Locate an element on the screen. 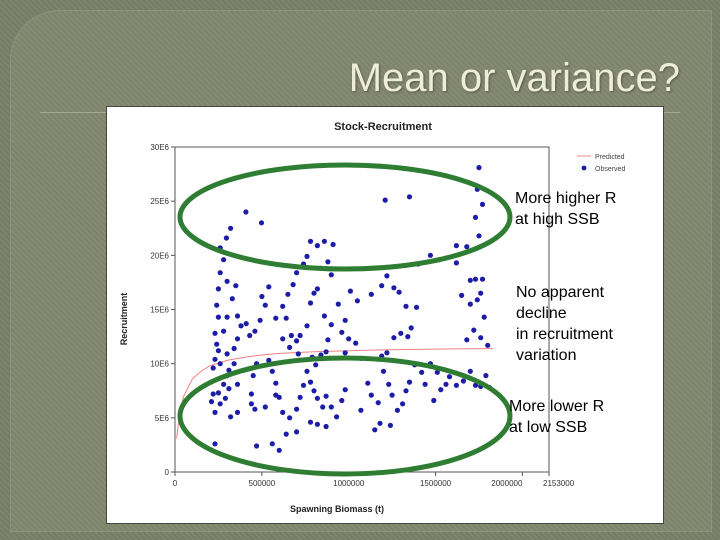 This screenshot has height=540, width=720. x-tick-label: 2000000 is located at coordinates (507, 483).